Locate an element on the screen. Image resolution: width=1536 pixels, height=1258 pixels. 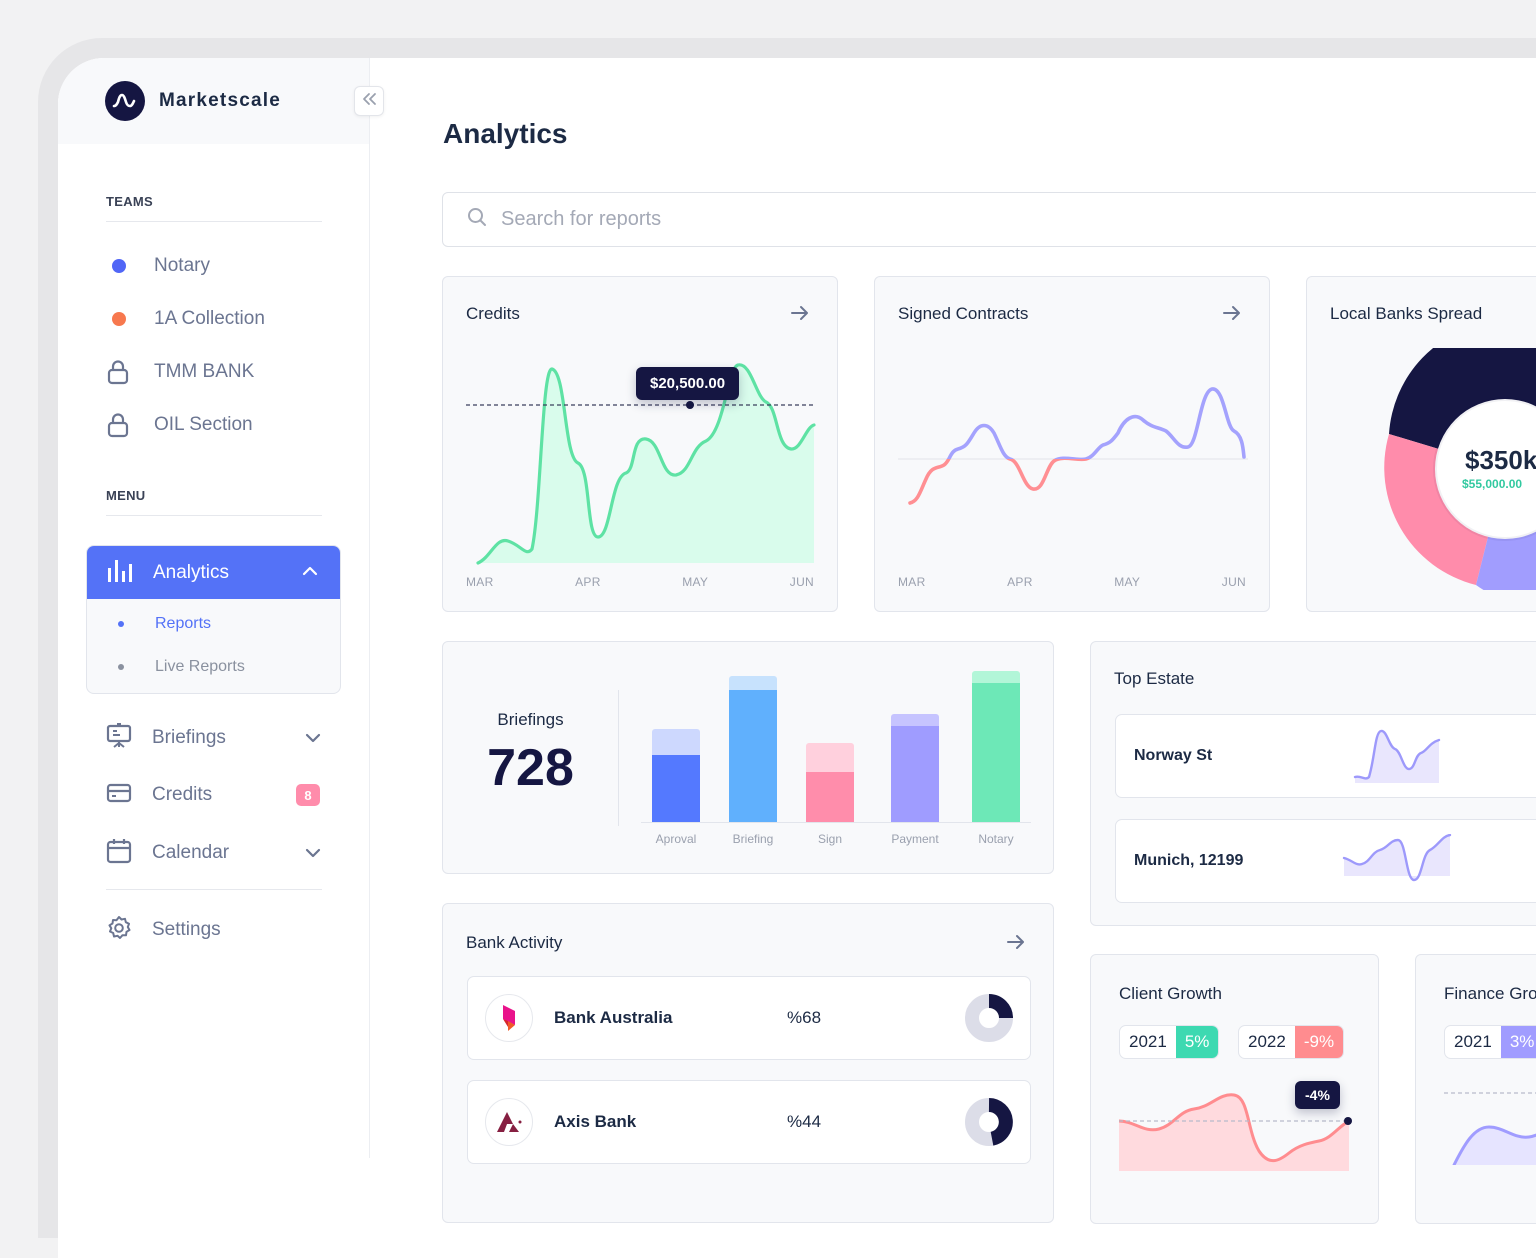
bar-sign is located at coordinates (830, 782).